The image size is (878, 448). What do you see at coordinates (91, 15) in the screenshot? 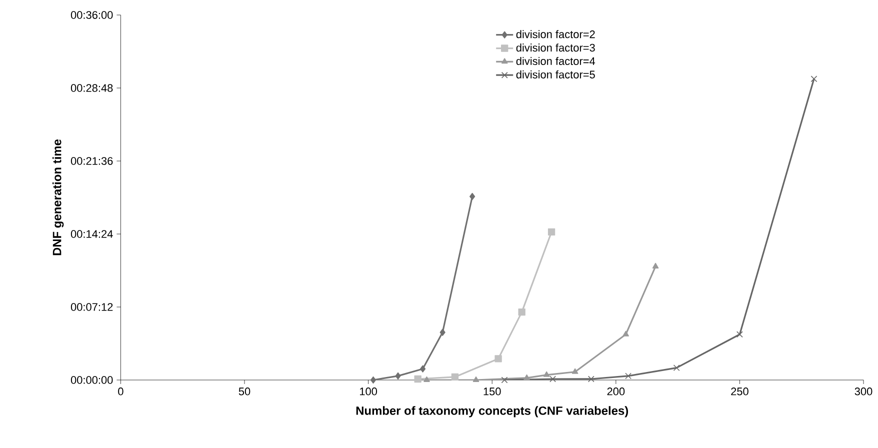
I see `y-tick-label: 00:36:00` at bounding box center [91, 15].